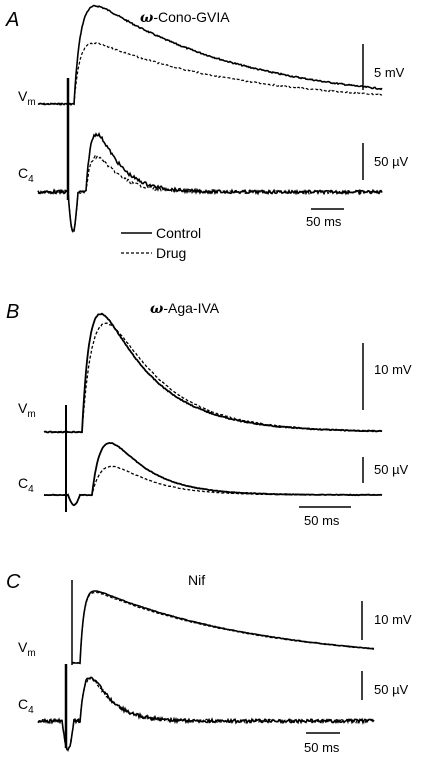 Image resolution: width=423 pixels, height=759 pixels. I want to click on panel-b-c4-drug-trace, so click(212, 485).